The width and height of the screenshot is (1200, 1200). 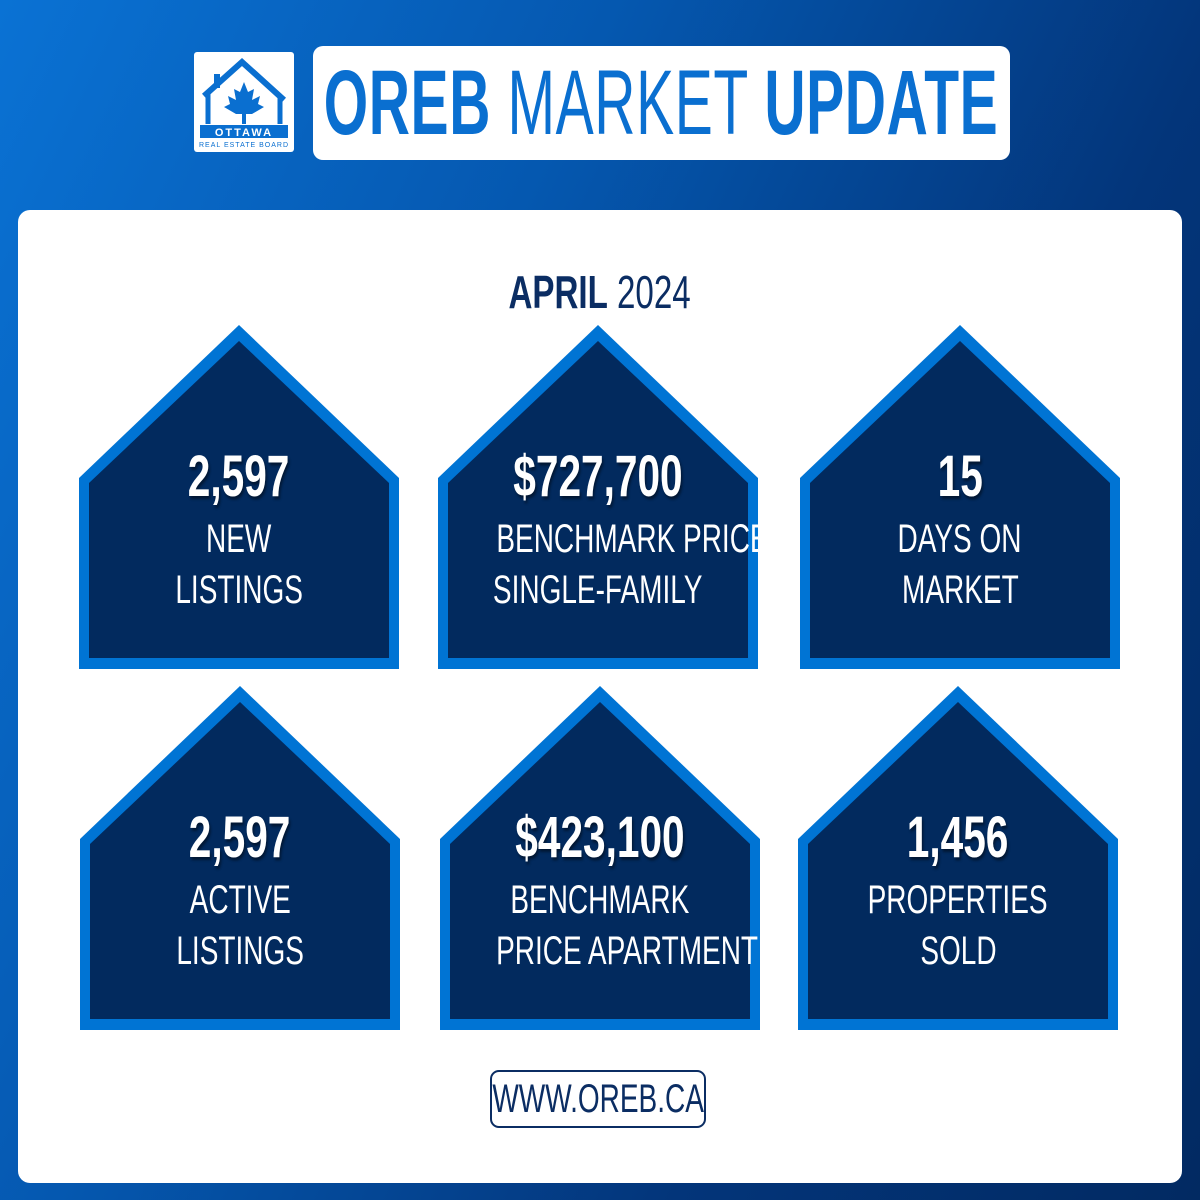 I want to click on stat-house-1: 2,597 NEW LISTINGS, so click(x=239, y=497).